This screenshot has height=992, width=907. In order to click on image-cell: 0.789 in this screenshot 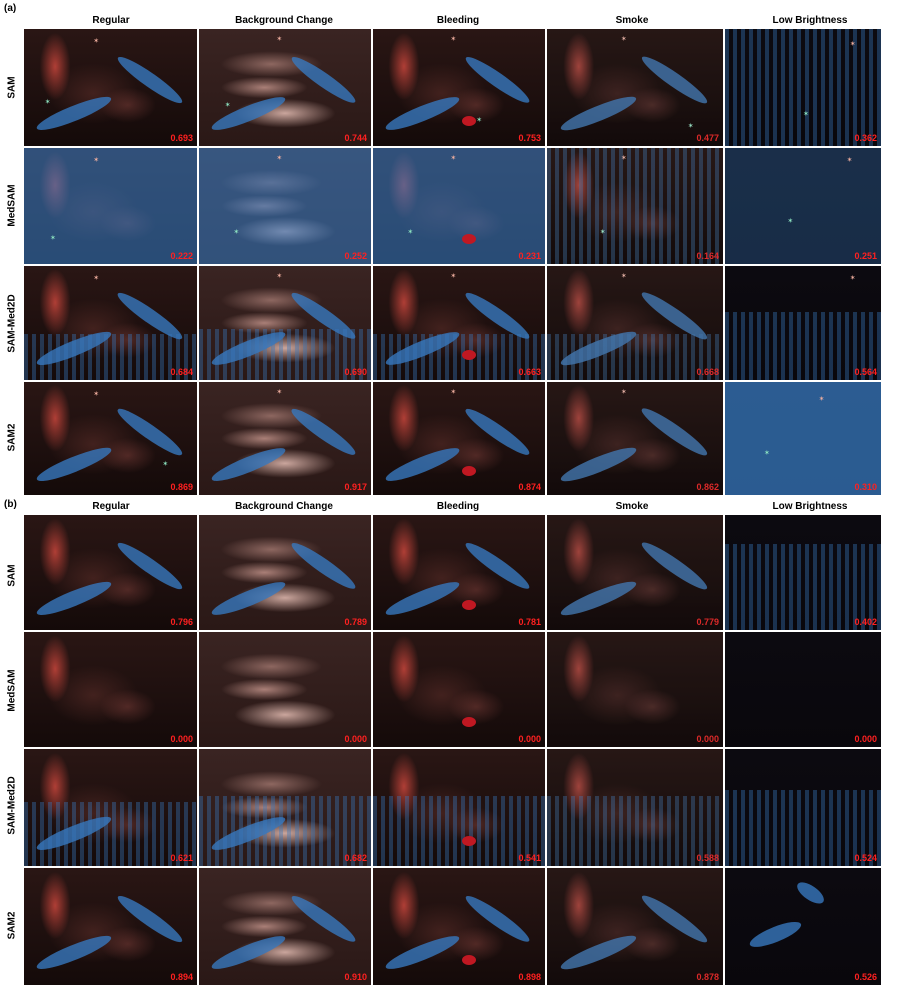, I will do `click(285, 572)`.